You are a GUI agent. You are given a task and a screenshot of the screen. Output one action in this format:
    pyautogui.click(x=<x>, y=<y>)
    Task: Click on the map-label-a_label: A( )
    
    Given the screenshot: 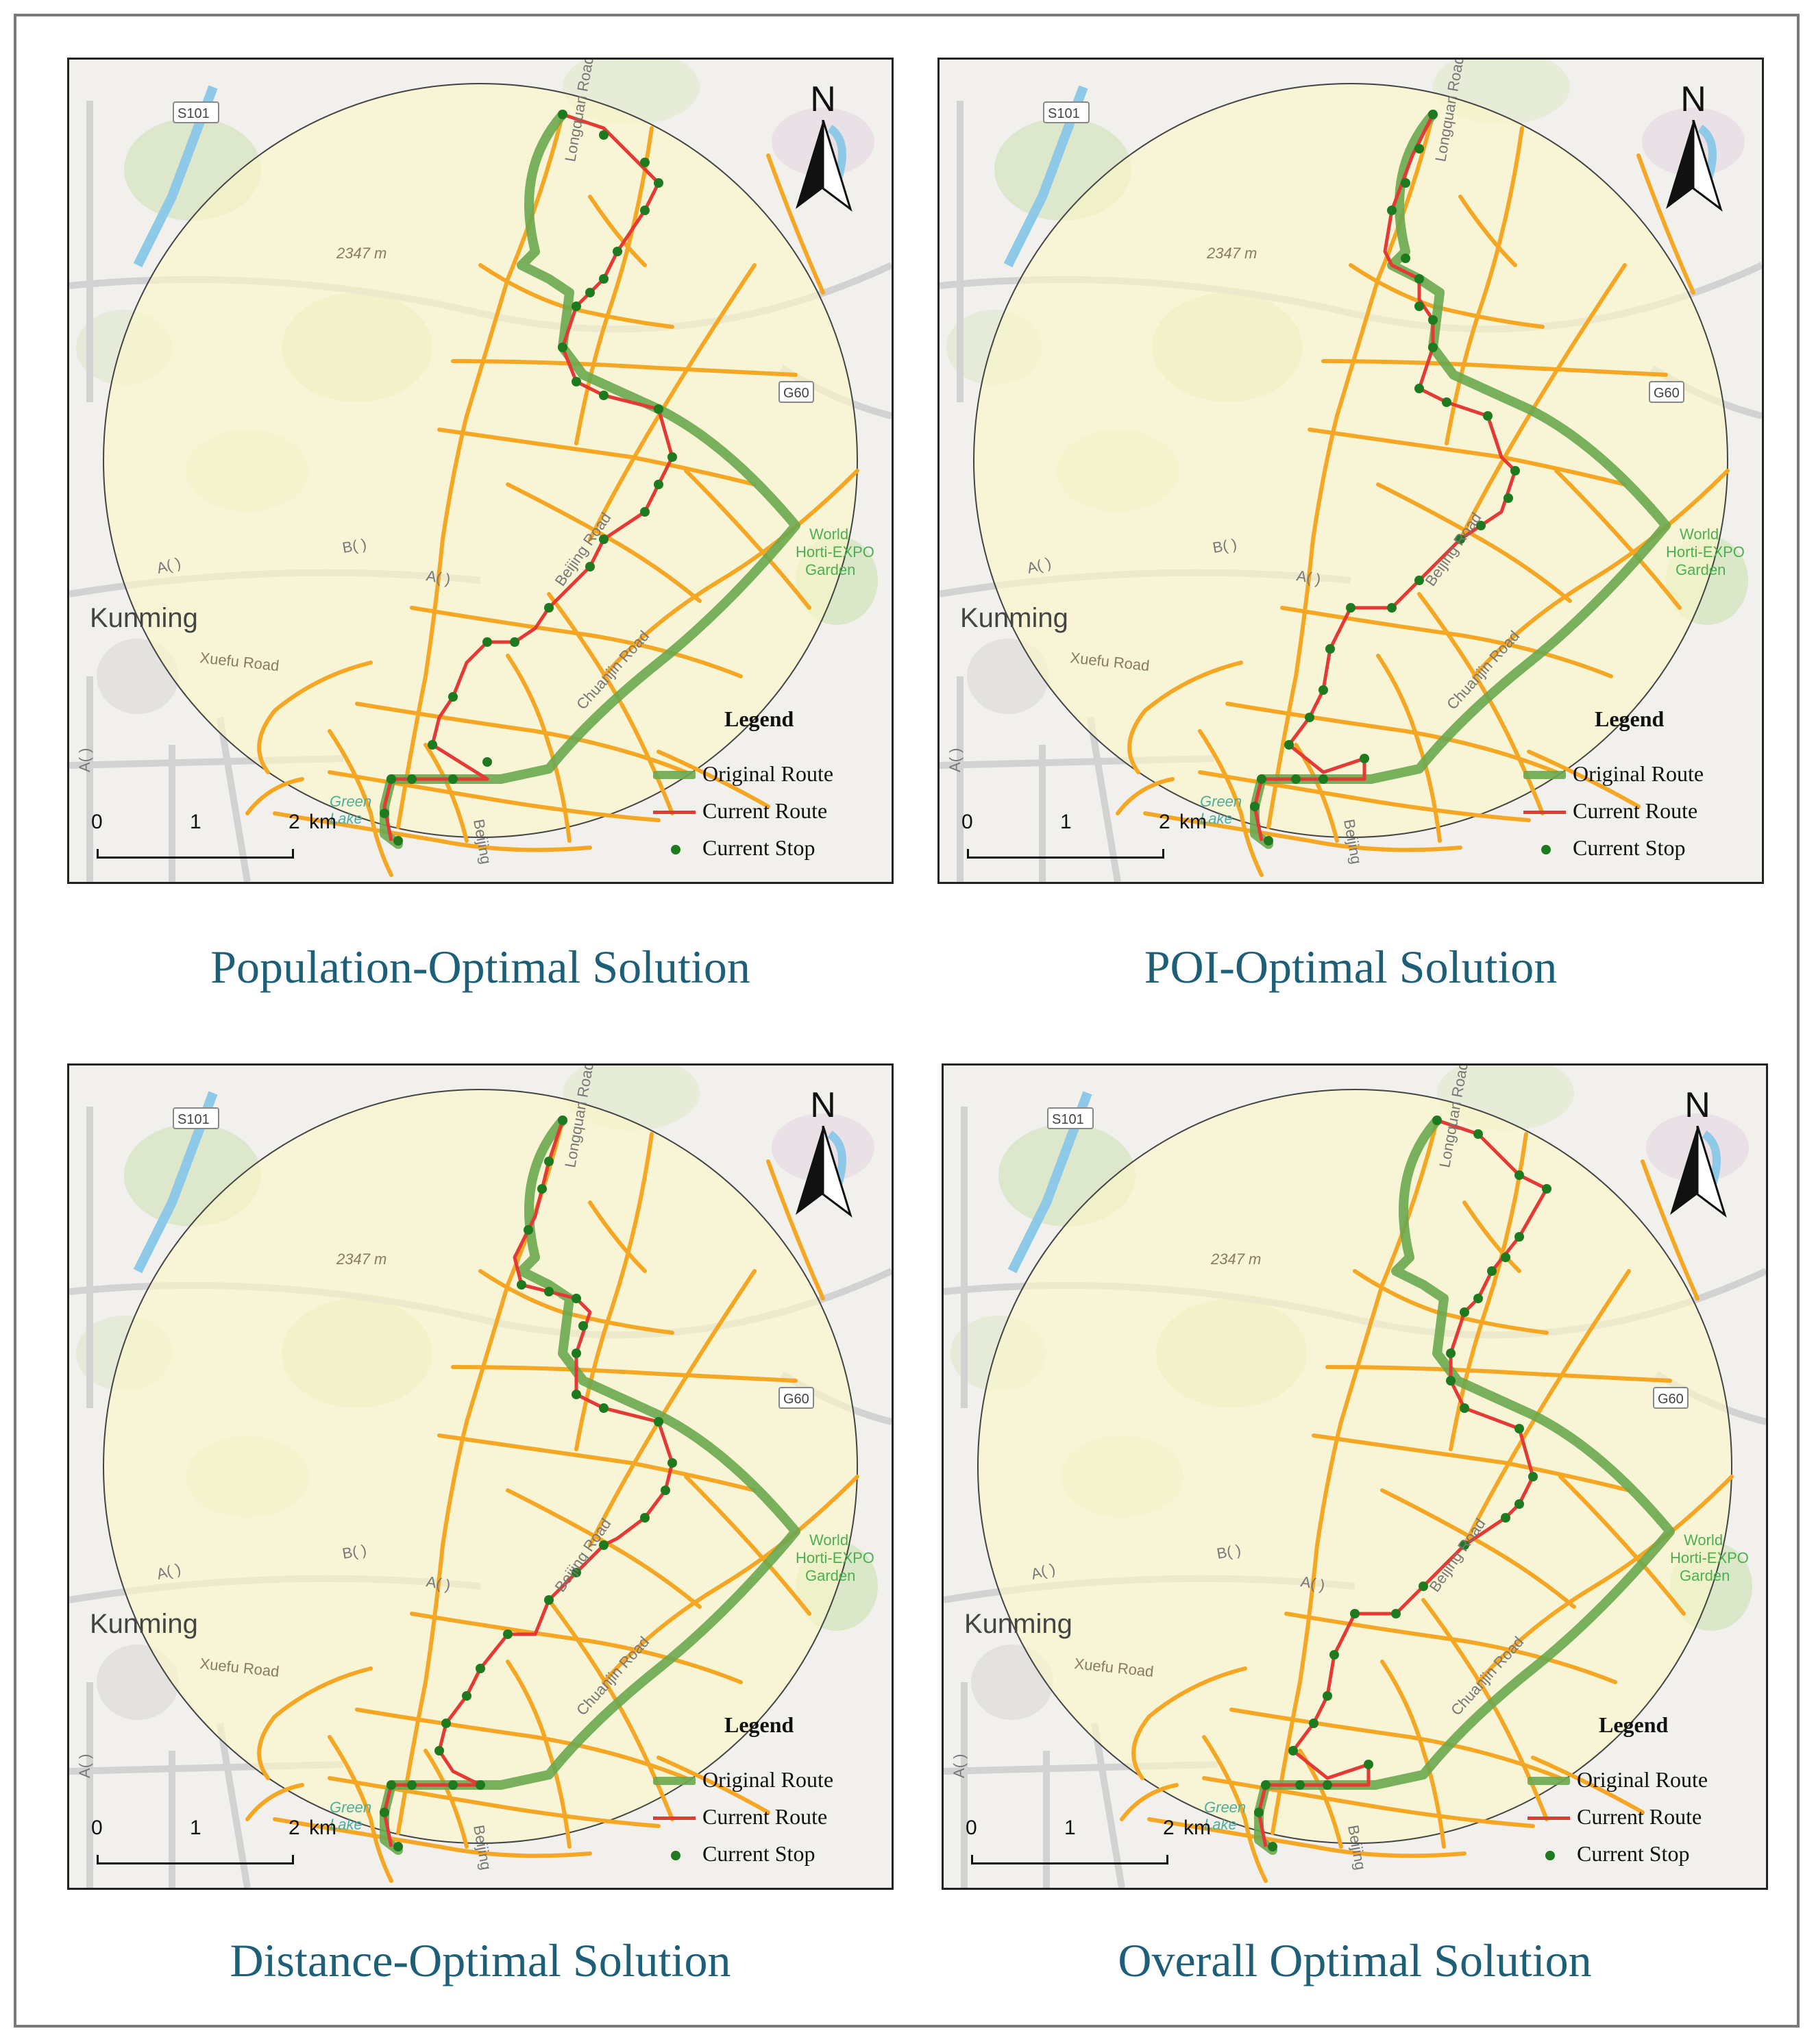 What is the action you would take?
    pyautogui.click(x=438, y=1584)
    